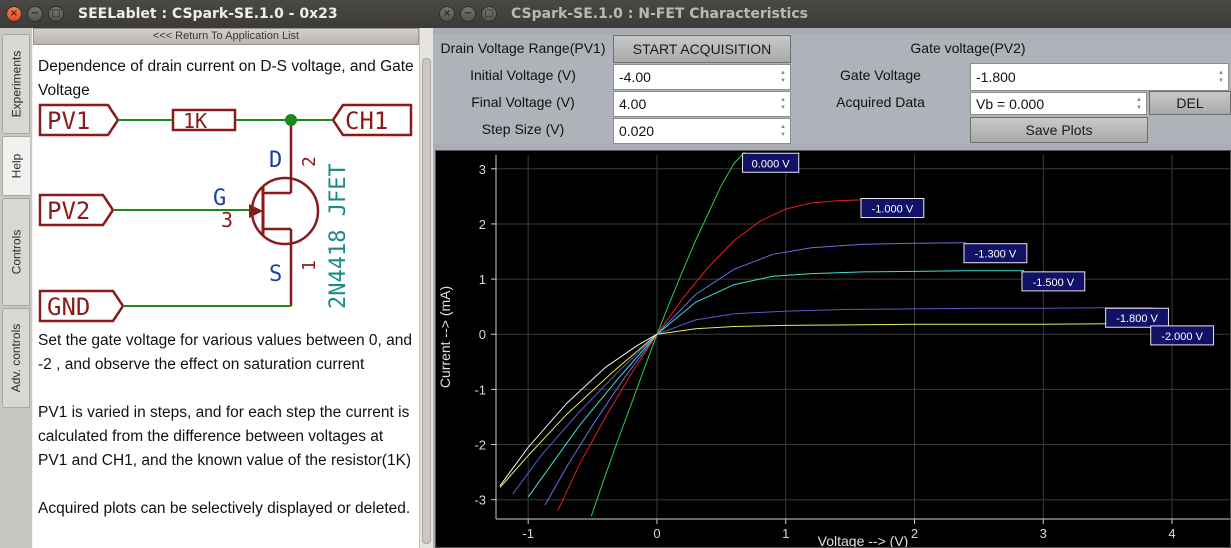  I want to click on tab-label: Help, so click(16, 166).